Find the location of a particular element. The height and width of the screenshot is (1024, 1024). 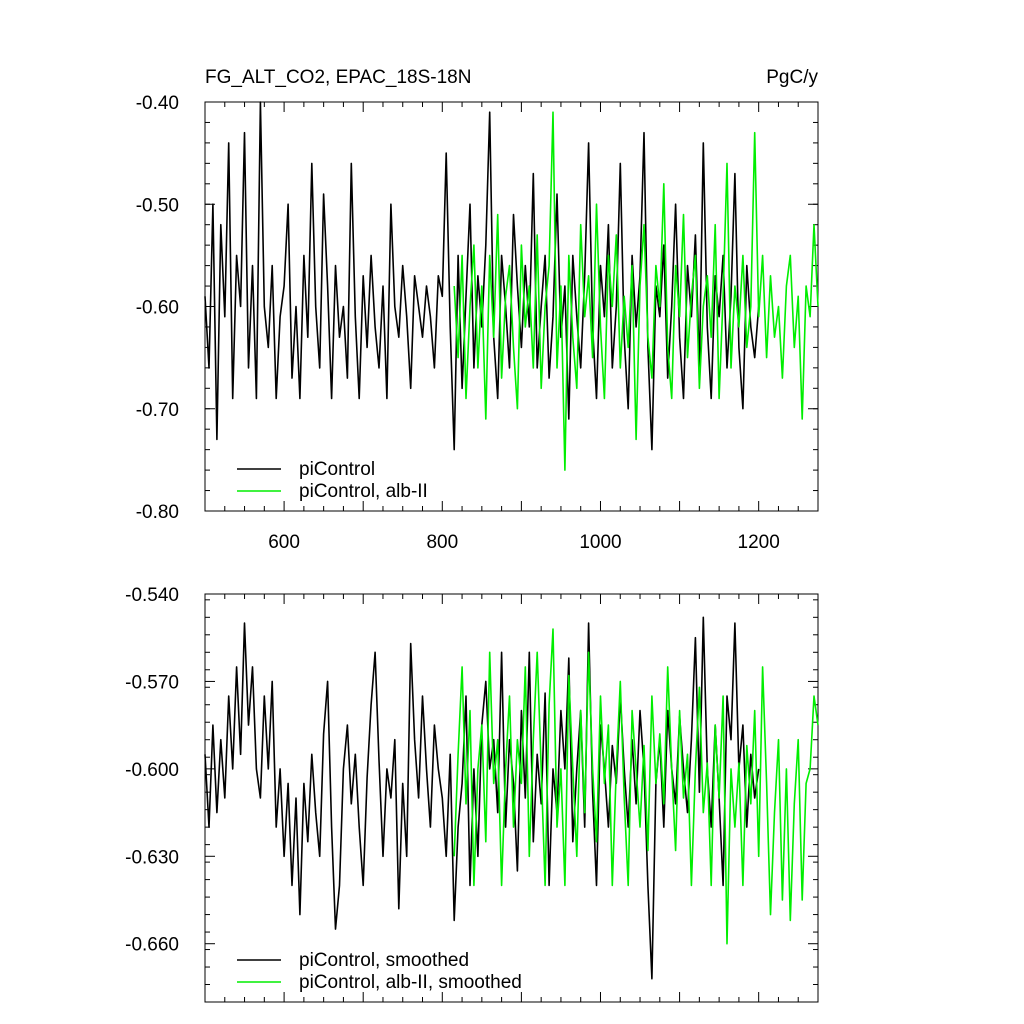

y-tick-label: -0.630 is located at coordinates (152, 857).